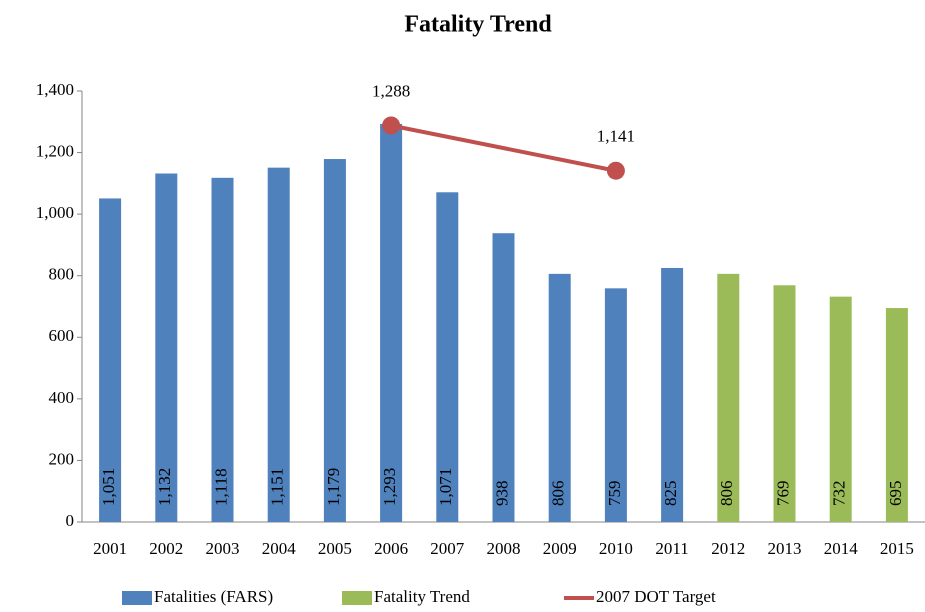 This screenshot has width=925, height=612. Describe the element at coordinates (391, 548) in the screenshot. I see `x-tick-label: 2006` at that location.